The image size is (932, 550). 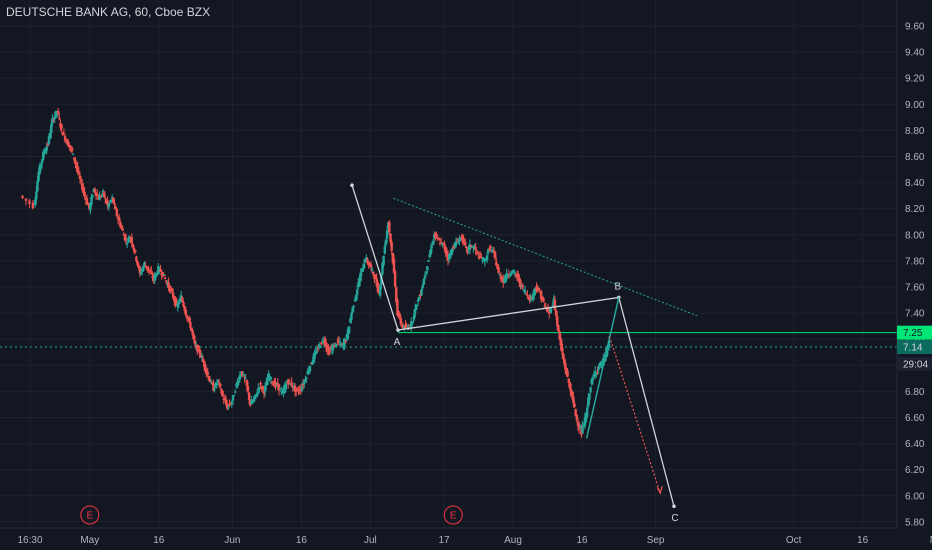 What do you see at coordinates (545, 257) in the screenshot?
I see `trendline-teal` at bounding box center [545, 257].